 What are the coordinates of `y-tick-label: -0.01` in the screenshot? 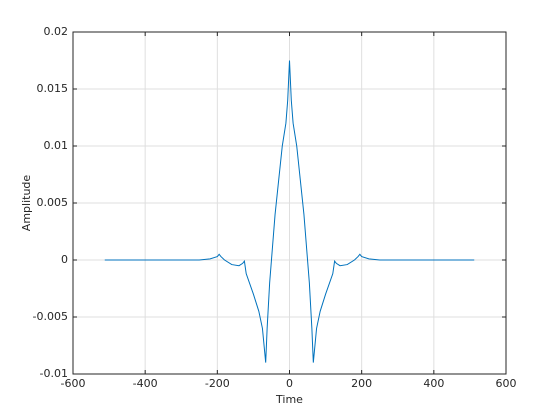 It's located at (54, 373).